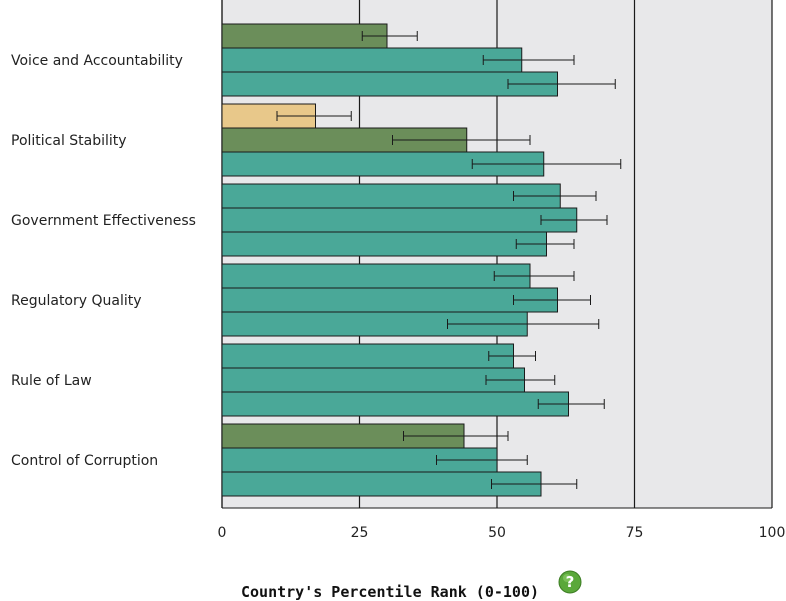 This screenshot has height=601, width=786. Describe the element at coordinates (51, 381) in the screenshot. I see `category-label: Rule of Law` at that location.